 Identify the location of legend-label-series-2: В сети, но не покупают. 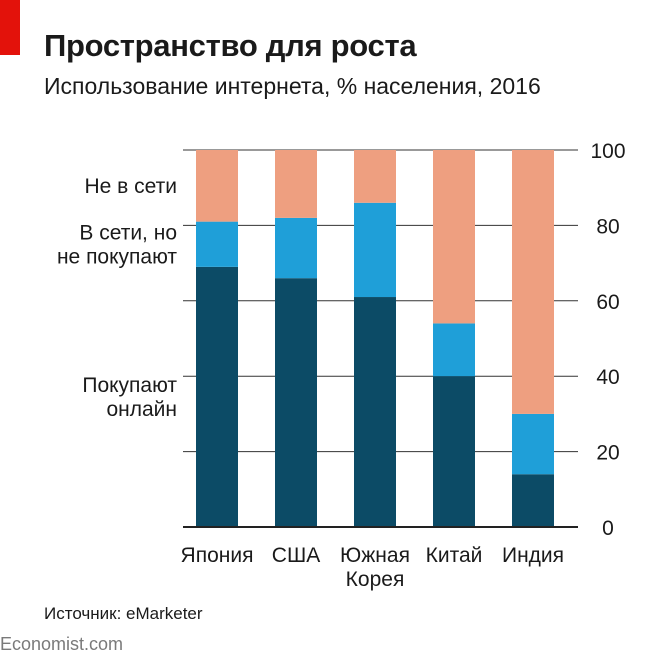
(117, 244).